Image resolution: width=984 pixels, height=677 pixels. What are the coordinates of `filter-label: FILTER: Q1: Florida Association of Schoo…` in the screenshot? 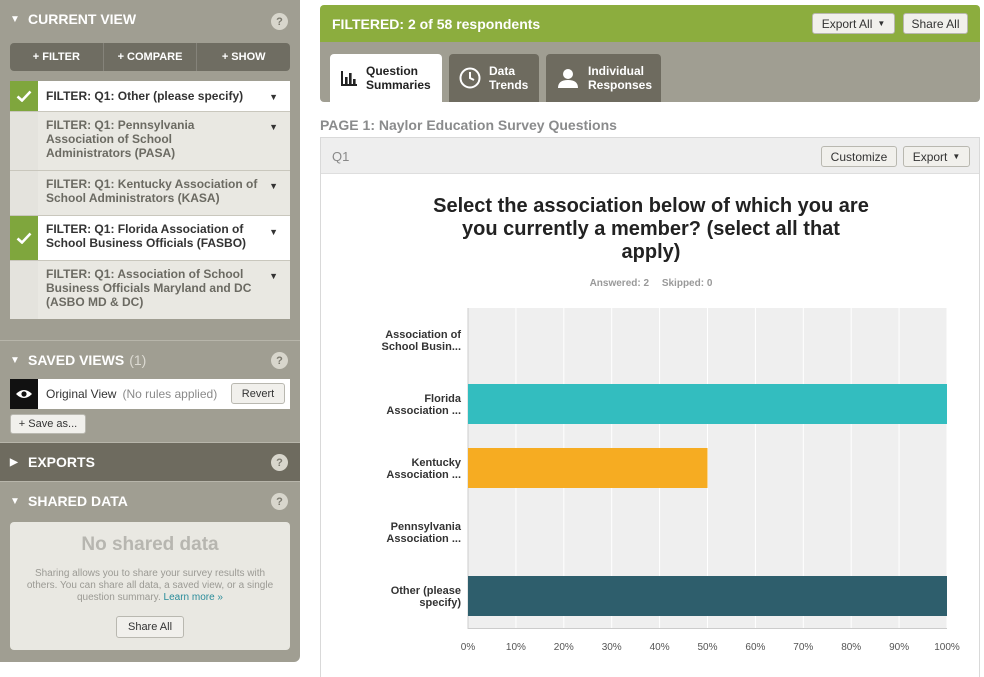 It's located at (164, 238).